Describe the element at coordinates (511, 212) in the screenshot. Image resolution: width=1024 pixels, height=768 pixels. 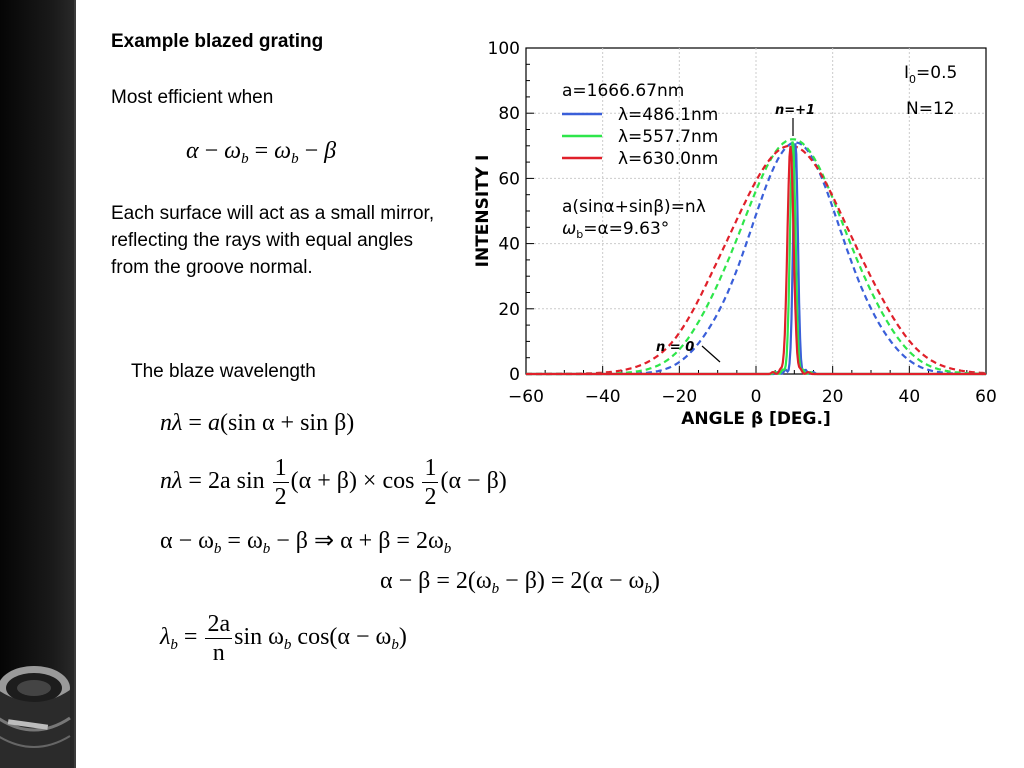
I see `y-axis: 0 20 40 60 80 100` at that location.